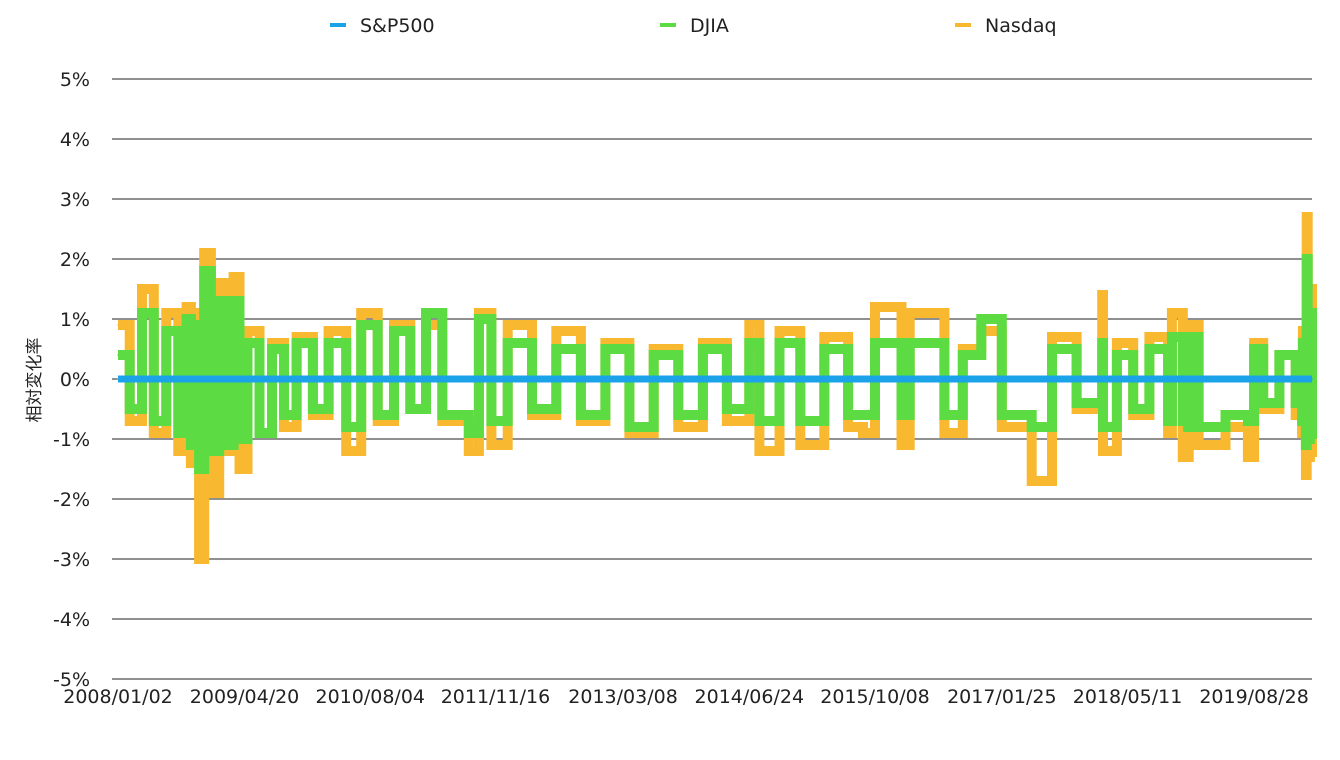  Describe the element at coordinates (71, 440) in the screenshot. I see `y-tick-label: -1%` at that location.